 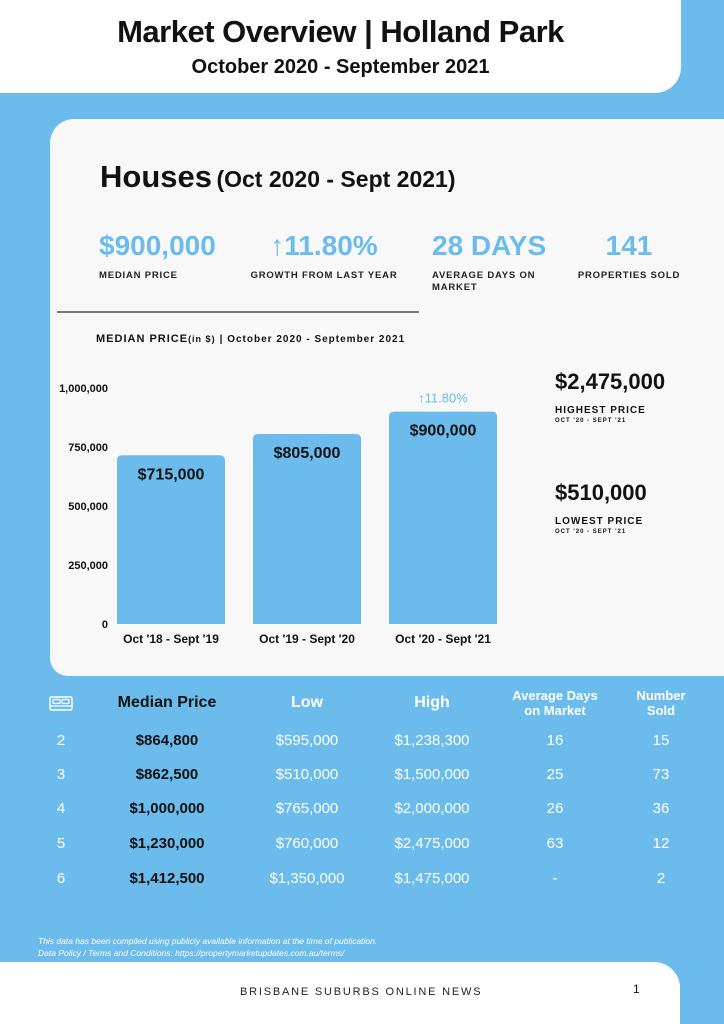 What do you see at coordinates (61, 843) in the screenshot?
I see `cell-bedrooms: 5` at bounding box center [61, 843].